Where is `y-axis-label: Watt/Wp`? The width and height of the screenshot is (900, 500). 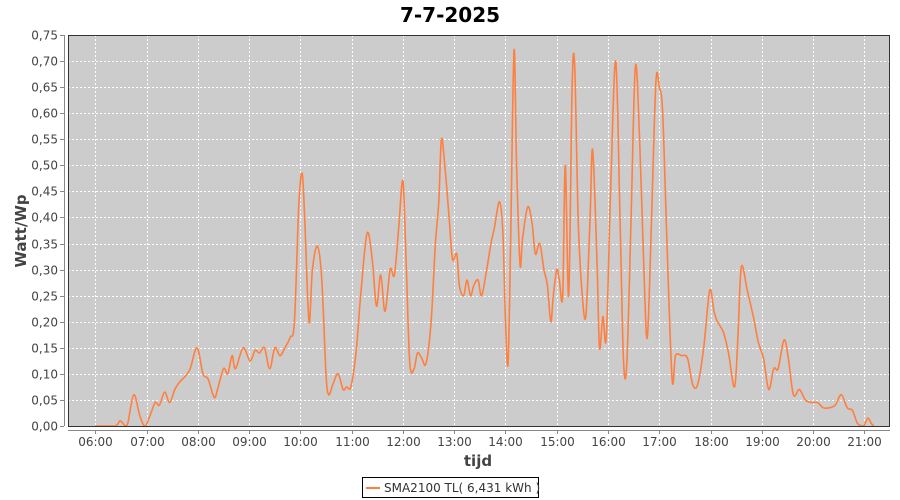
y-axis-label: Watt/Wp is located at coordinates (21, 230).